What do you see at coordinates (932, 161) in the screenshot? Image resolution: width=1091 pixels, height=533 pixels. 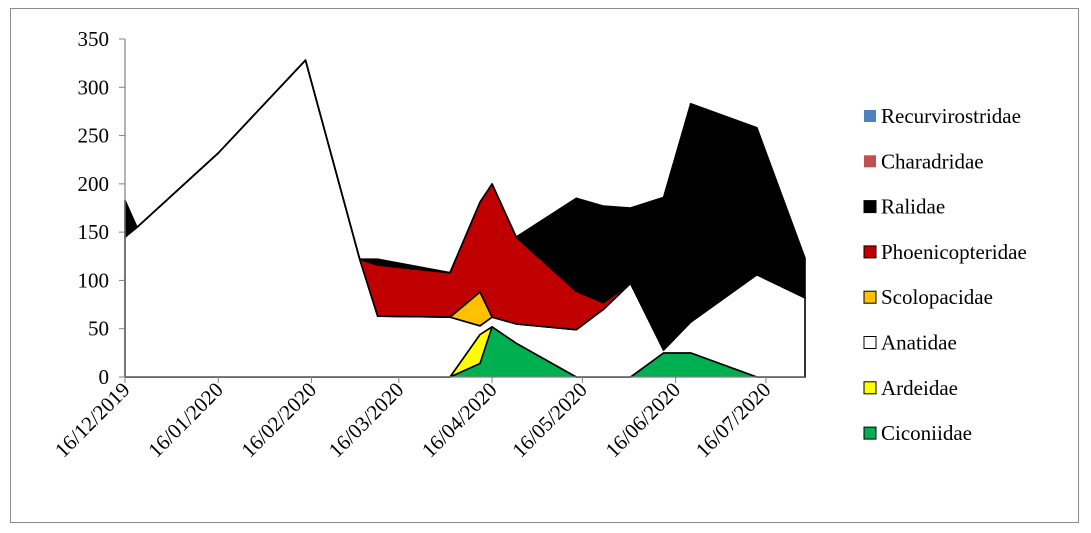 I see `legend-label-charadridae: Charadridae` at bounding box center [932, 161].